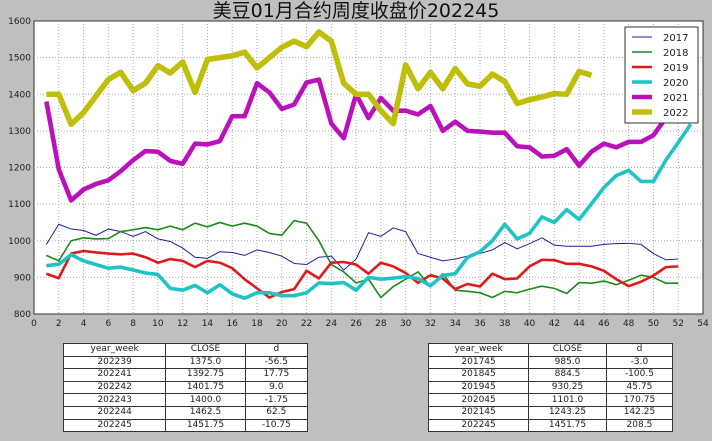 This screenshot has width=712, height=441. I want to click on table-cell: -100.5, so click(639, 375).